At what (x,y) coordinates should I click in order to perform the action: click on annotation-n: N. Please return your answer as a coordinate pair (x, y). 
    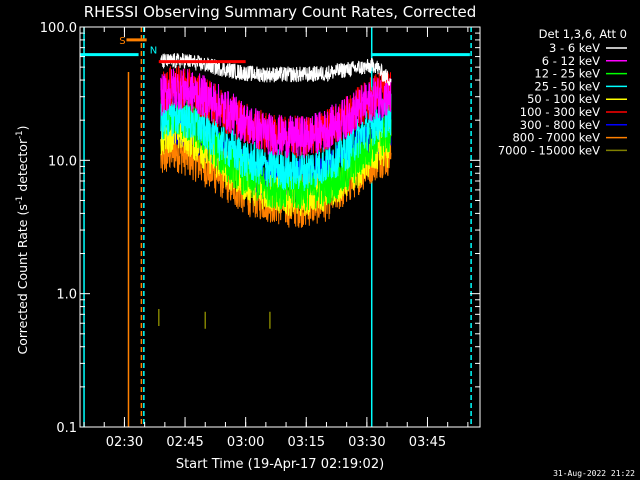
    Looking at the image, I should click on (153, 50).